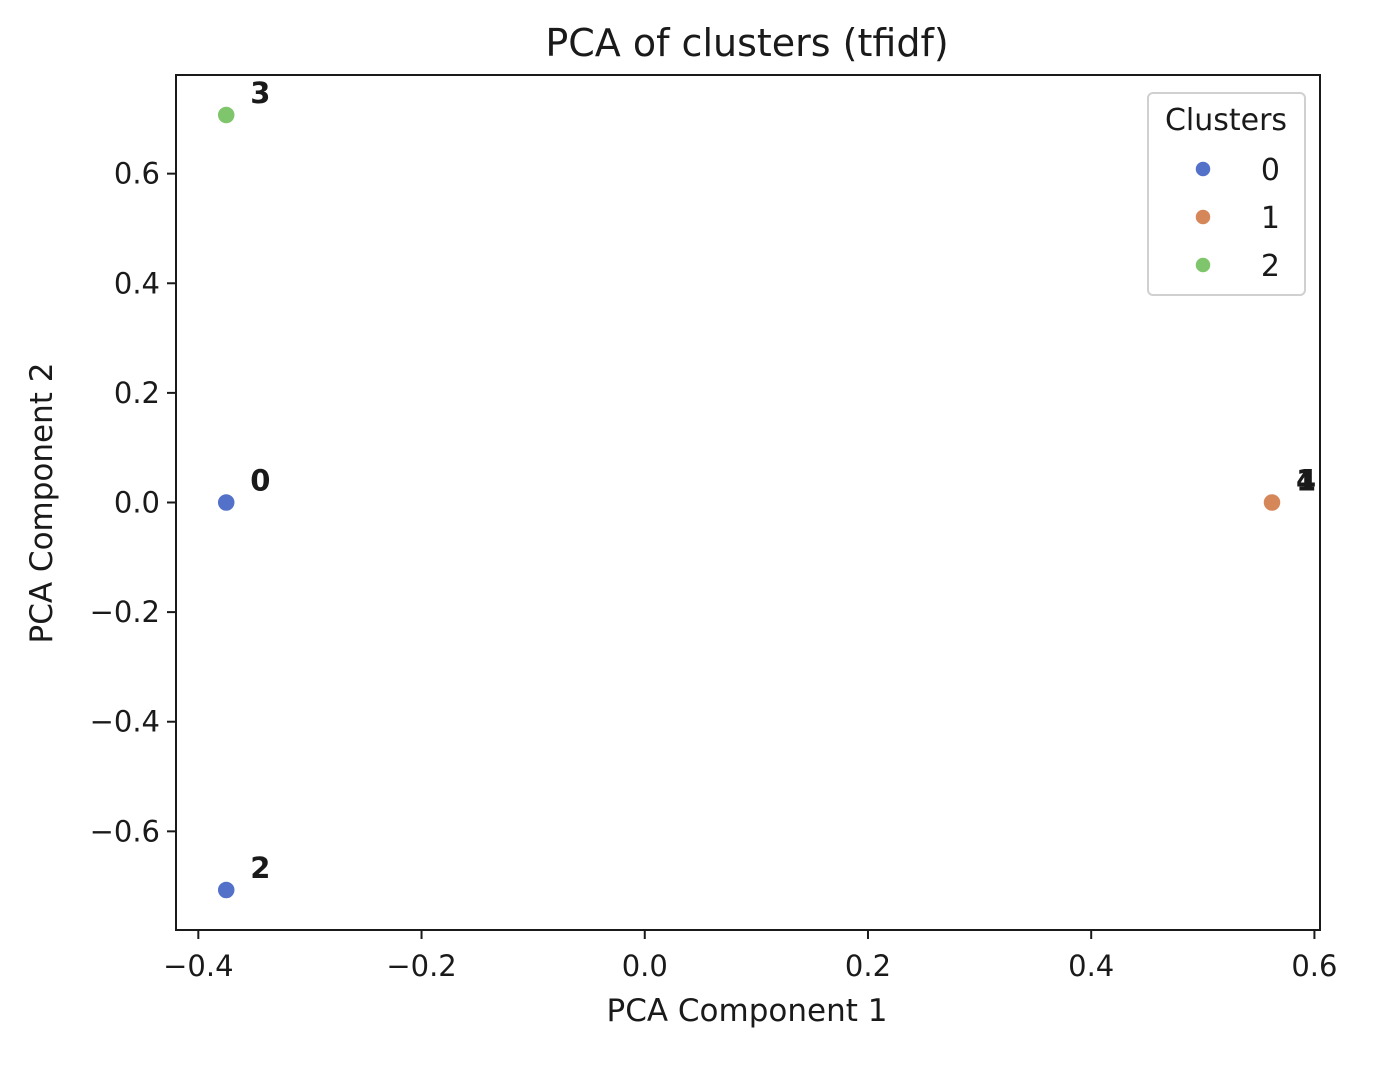 Image resolution: width=1374 pixels, height=1066 pixels. What do you see at coordinates (125, 612) in the screenshot?
I see `y-tick-label: −0.2` at bounding box center [125, 612].